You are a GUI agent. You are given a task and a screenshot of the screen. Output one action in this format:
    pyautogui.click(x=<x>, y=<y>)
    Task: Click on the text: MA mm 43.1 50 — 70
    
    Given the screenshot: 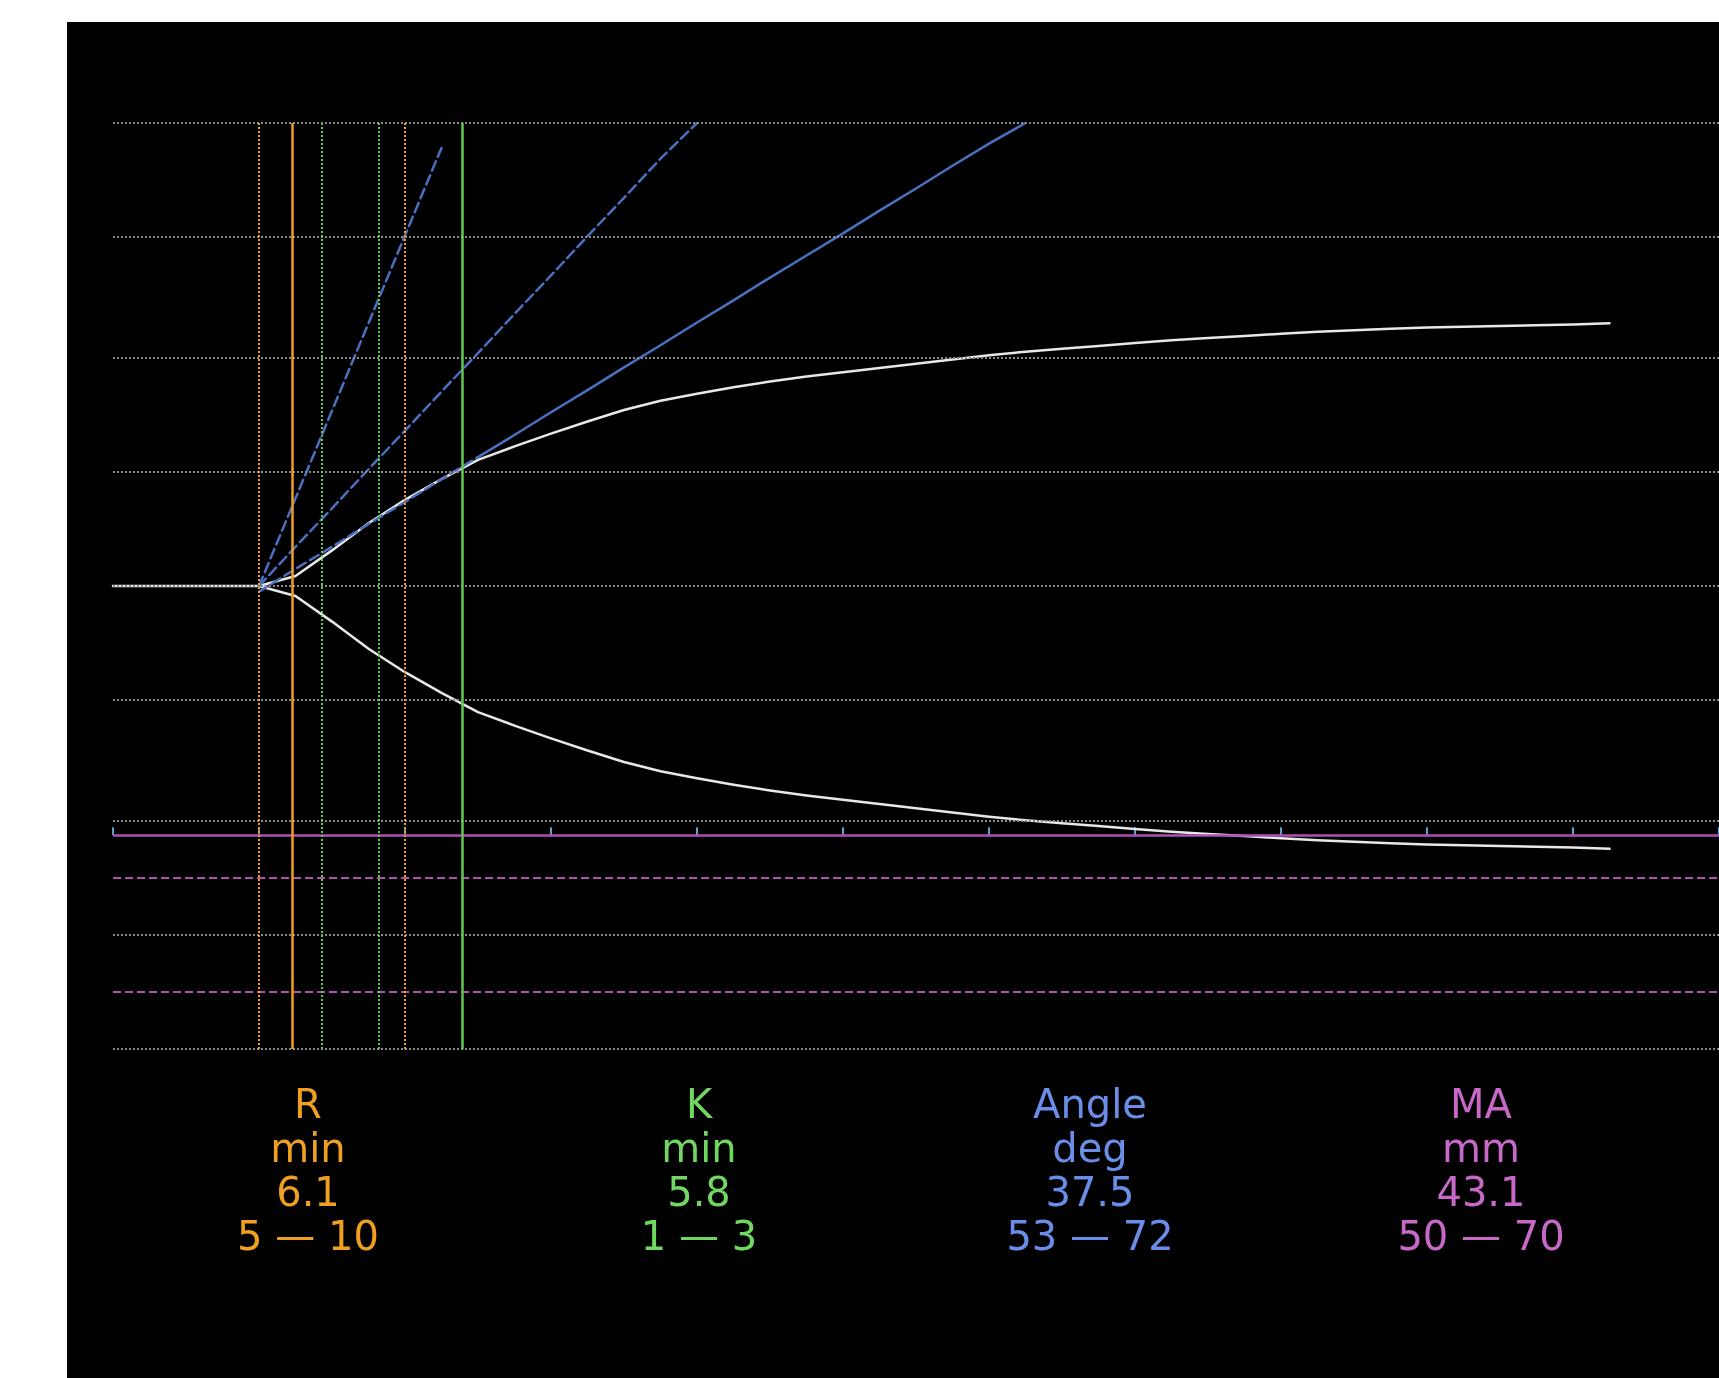 What is the action you would take?
    pyautogui.click(x=1481, y=1170)
    